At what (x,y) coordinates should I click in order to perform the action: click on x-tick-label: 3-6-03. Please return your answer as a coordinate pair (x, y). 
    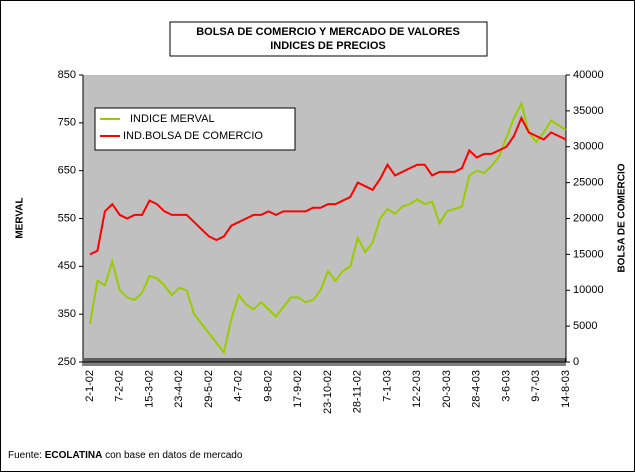
    Looking at the image, I should click on (506, 386).